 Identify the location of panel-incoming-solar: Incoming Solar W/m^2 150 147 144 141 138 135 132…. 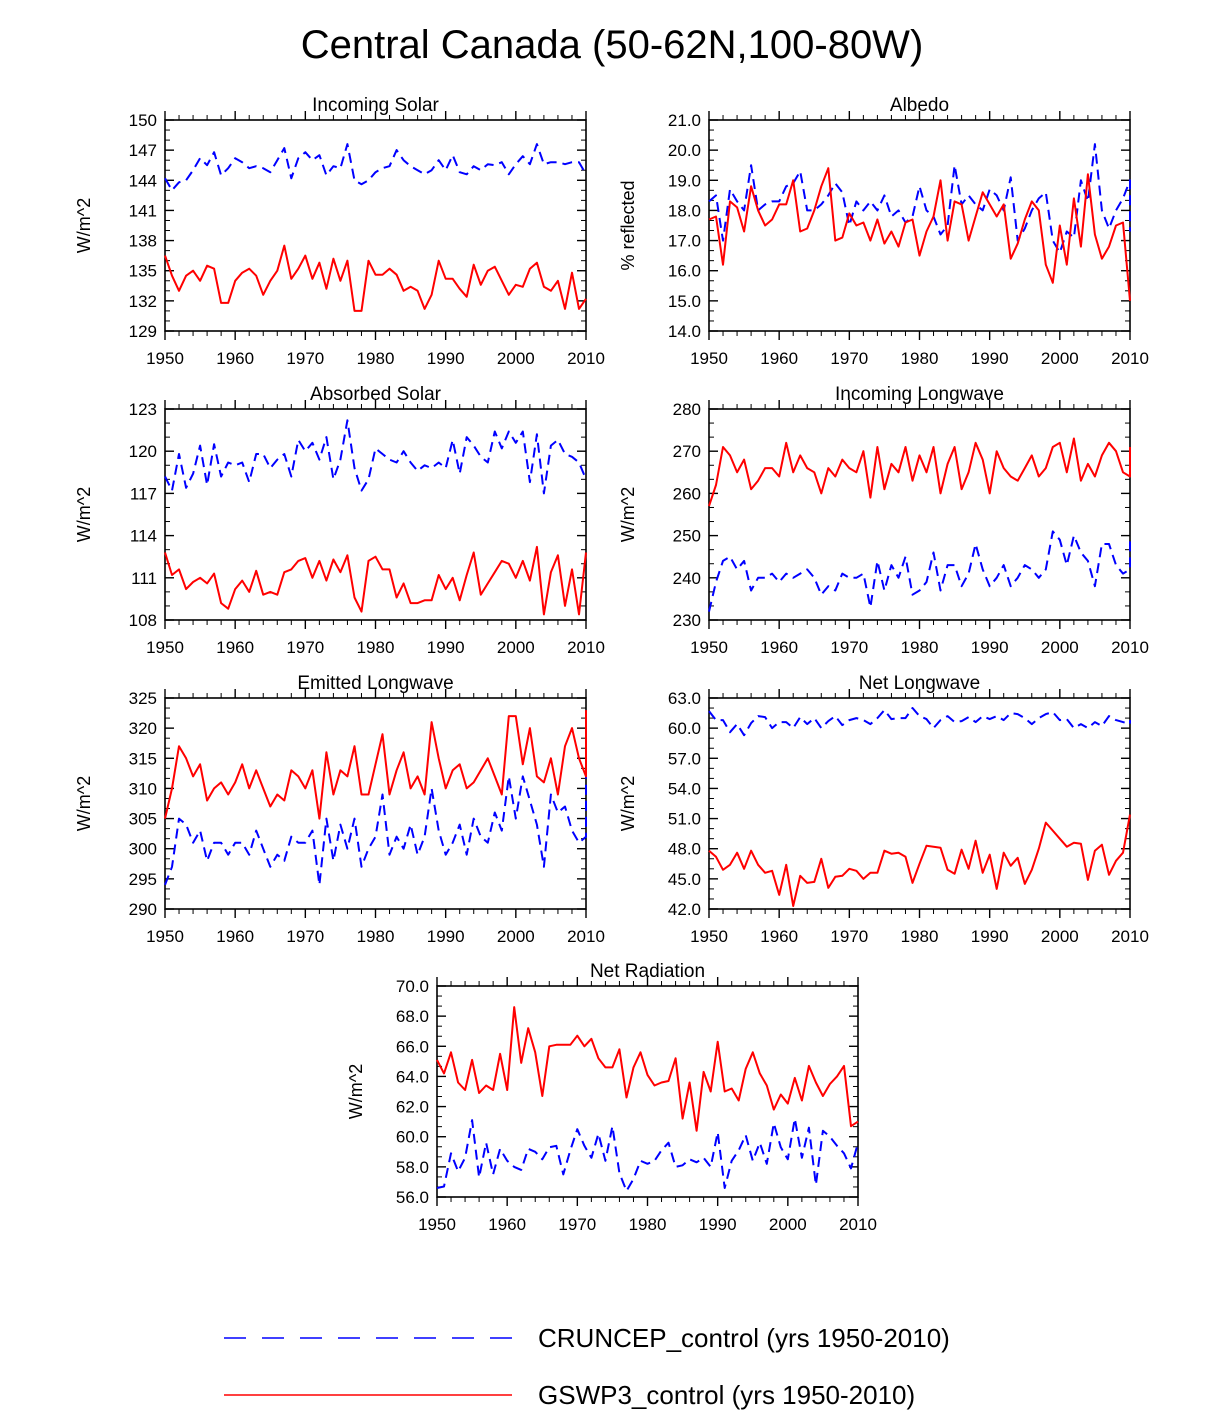
(339, 231).